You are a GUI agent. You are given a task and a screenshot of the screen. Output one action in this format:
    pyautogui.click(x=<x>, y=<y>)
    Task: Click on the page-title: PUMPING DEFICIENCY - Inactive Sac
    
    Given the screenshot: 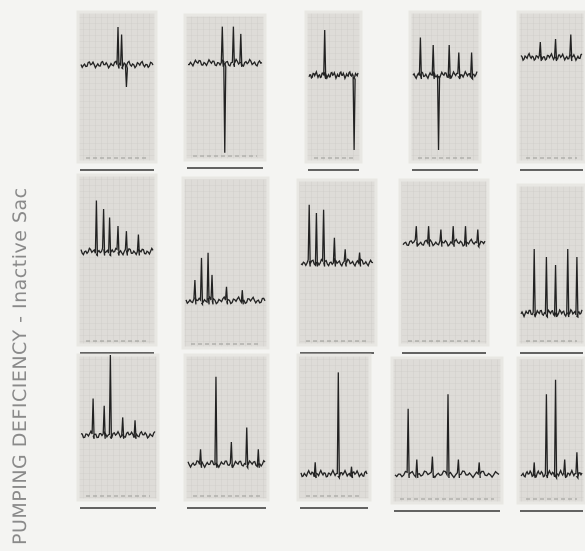 What is the action you would take?
    pyautogui.click(x=20, y=366)
    